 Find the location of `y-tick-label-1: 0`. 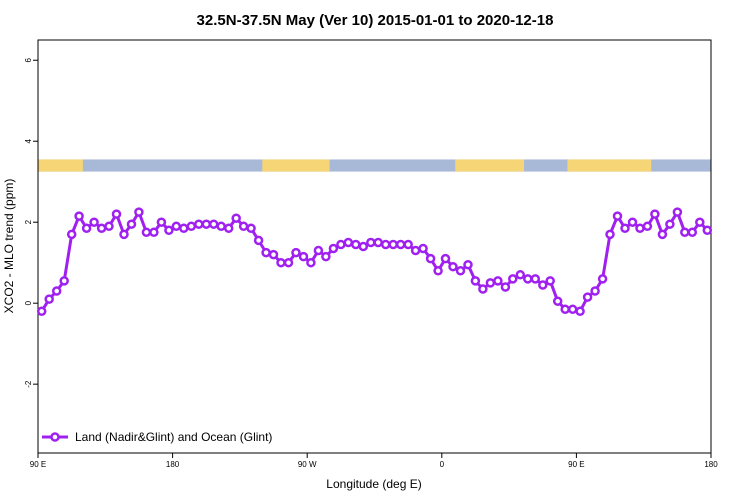

y-tick-label-1: 0 is located at coordinates (28, 302).